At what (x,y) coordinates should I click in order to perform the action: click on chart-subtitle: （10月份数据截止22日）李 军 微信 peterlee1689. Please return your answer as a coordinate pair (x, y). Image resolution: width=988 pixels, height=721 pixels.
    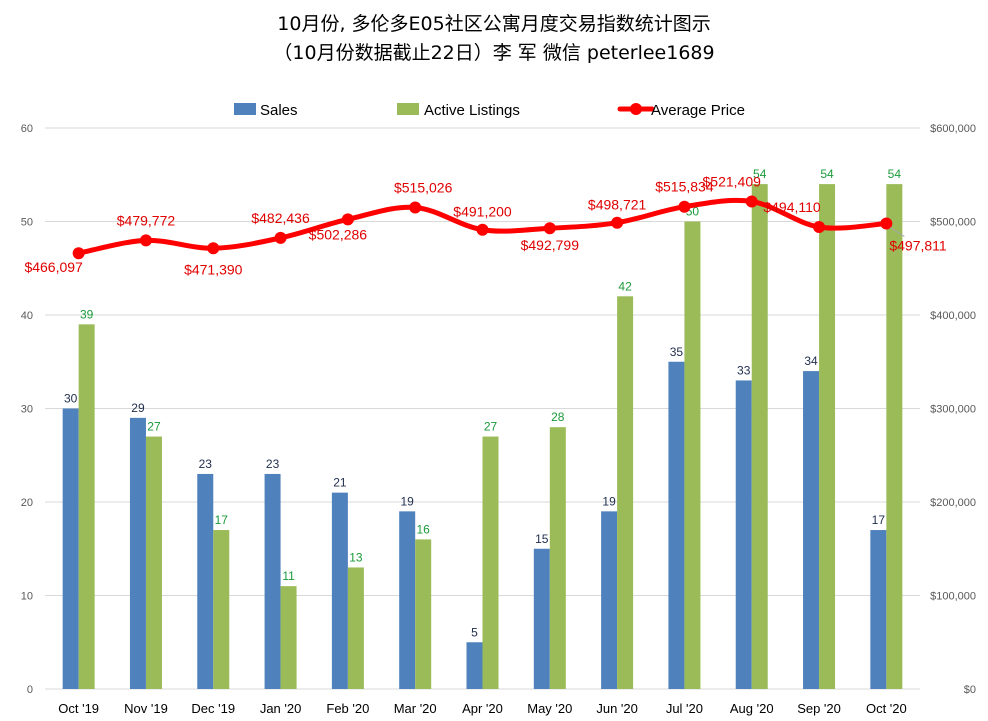
    Looking at the image, I should click on (493, 53).